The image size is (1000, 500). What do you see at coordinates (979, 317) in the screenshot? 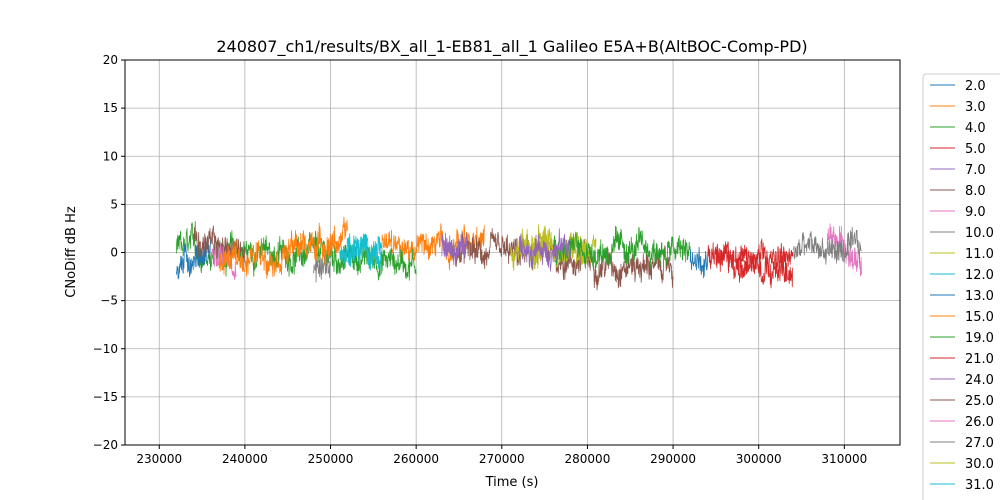
I see `legend-label: 15.0` at bounding box center [979, 317].